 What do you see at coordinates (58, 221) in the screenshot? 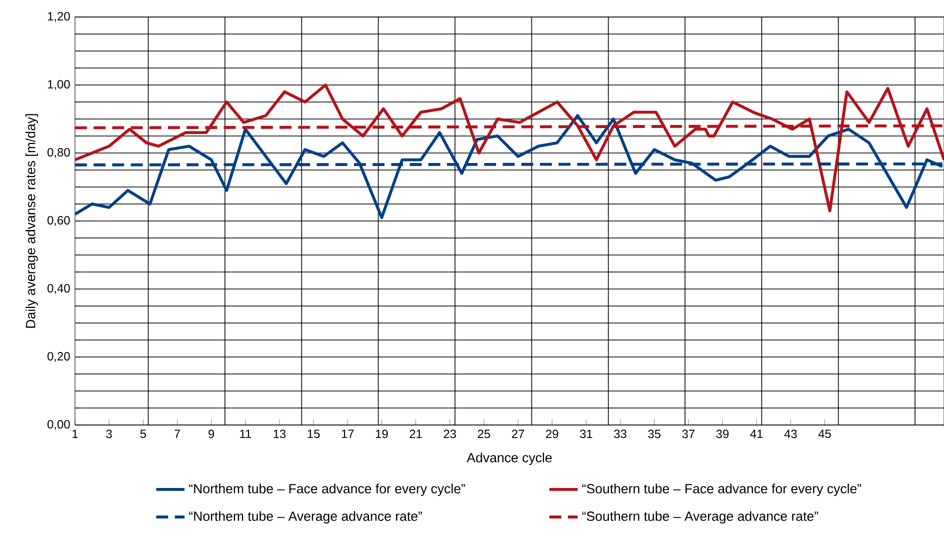
I see `y-tick-label: 0,60` at bounding box center [58, 221].